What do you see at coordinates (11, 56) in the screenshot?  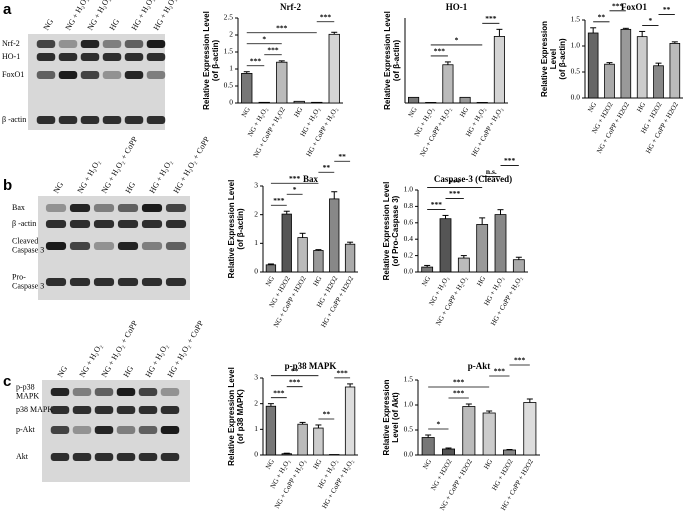 I see `blot-row-label: HO-1` at bounding box center [11, 56].